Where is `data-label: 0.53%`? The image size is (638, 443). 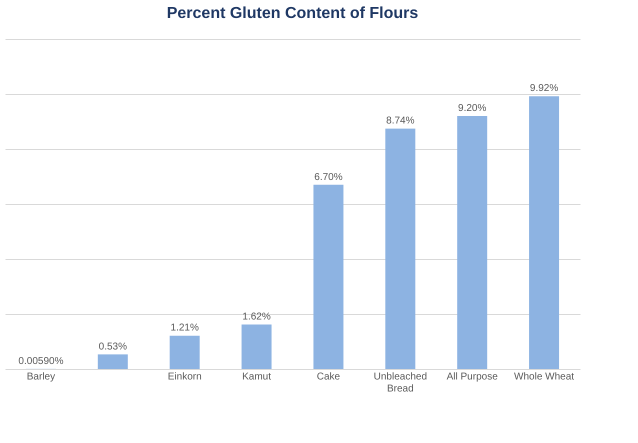
data-label: 0.53% is located at coordinates (113, 346).